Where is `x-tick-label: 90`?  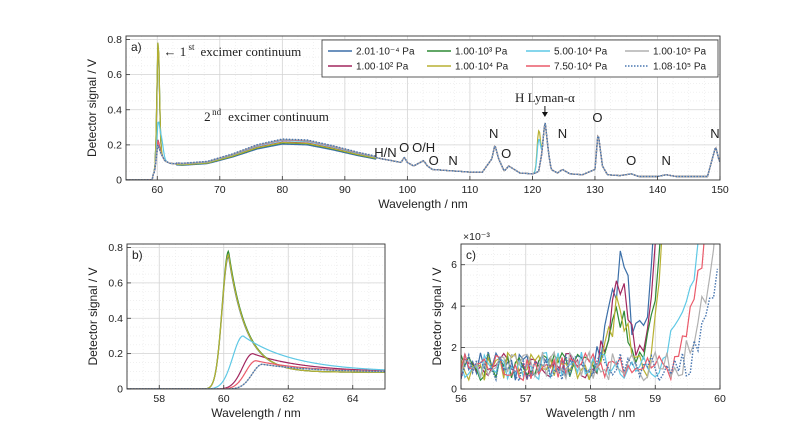 x-tick-label: 90 is located at coordinates (345, 190).